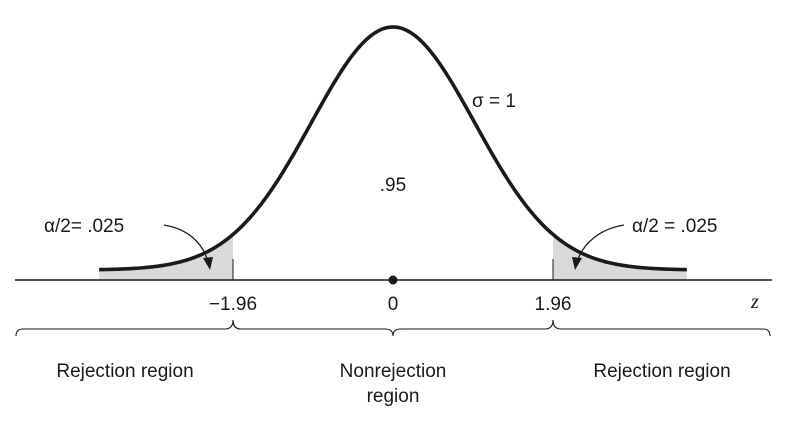  Describe the element at coordinates (494, 101) in the screenshot. I see `sigma-label: σ = 1` at that location.